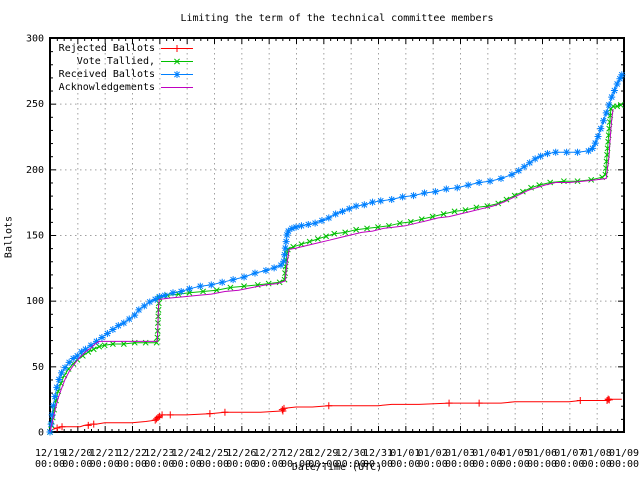 The height and width of the screenshot is (480, 640). I want to click on x-tick-date-label: 12/30, so click(351, 453).